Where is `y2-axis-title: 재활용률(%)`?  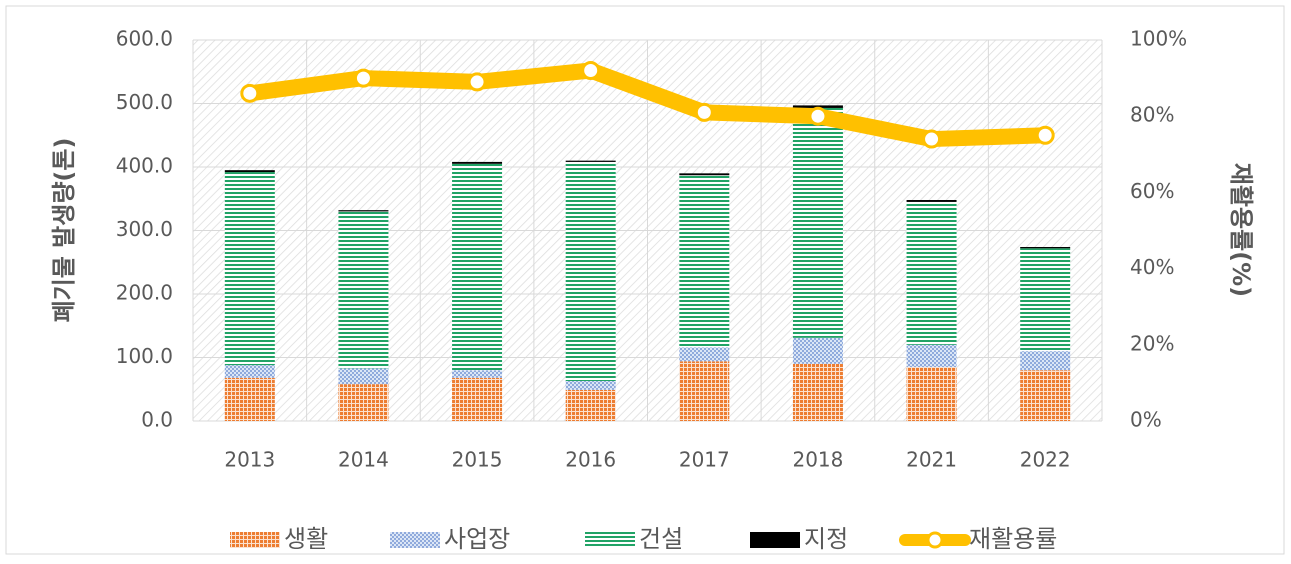 y2-axis-title: 재활용률(%) is located at coordinates (1241, 230).